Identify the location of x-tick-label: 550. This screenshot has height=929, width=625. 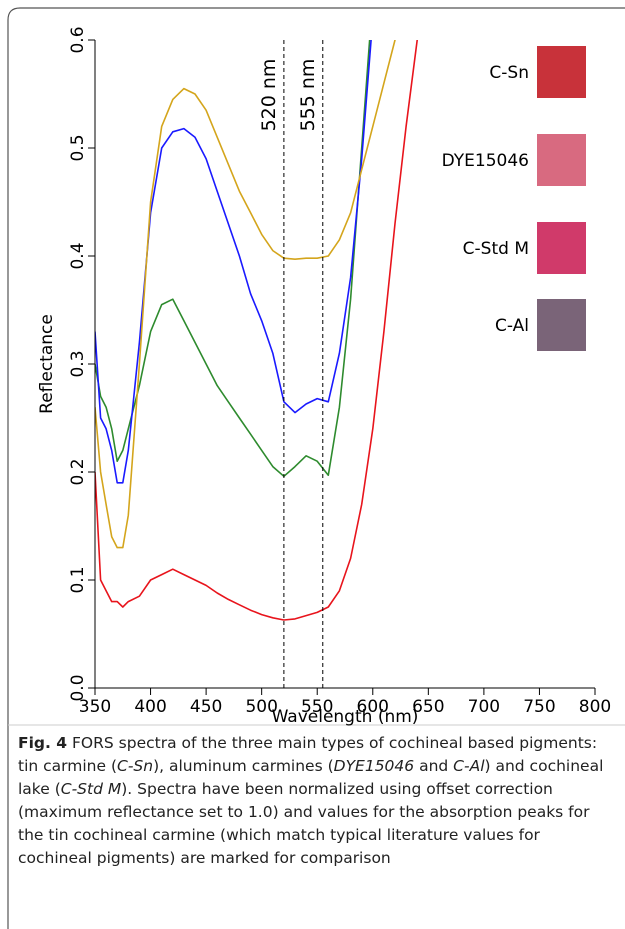
(317, 707).